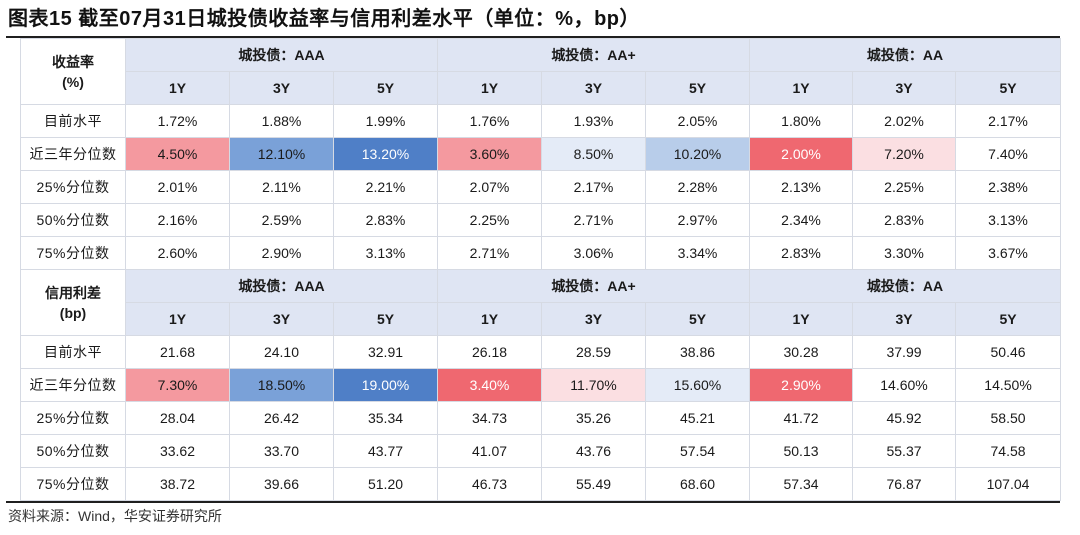 Image resolution: width=1080 pixels, height=535 pixels. I want to click on bottom-divider, so click(533, 502).